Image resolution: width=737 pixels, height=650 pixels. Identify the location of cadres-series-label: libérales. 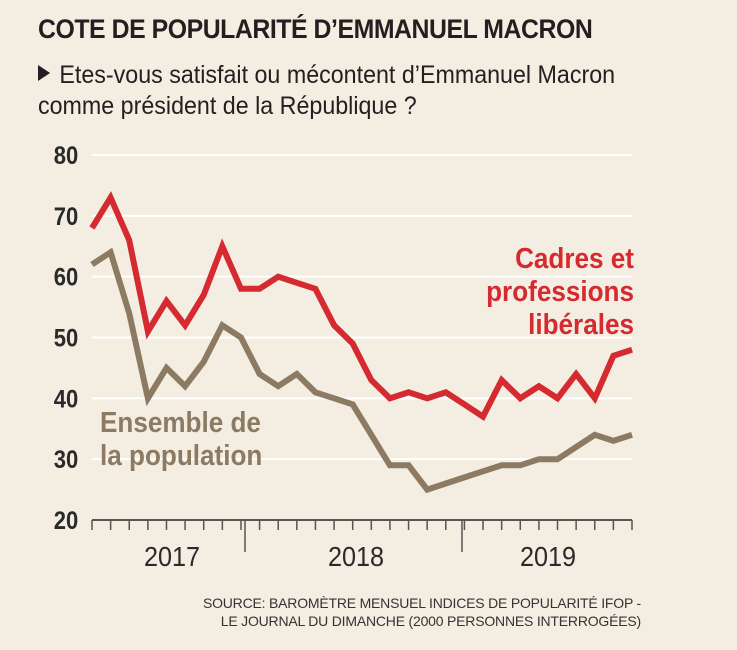
(581, 324).